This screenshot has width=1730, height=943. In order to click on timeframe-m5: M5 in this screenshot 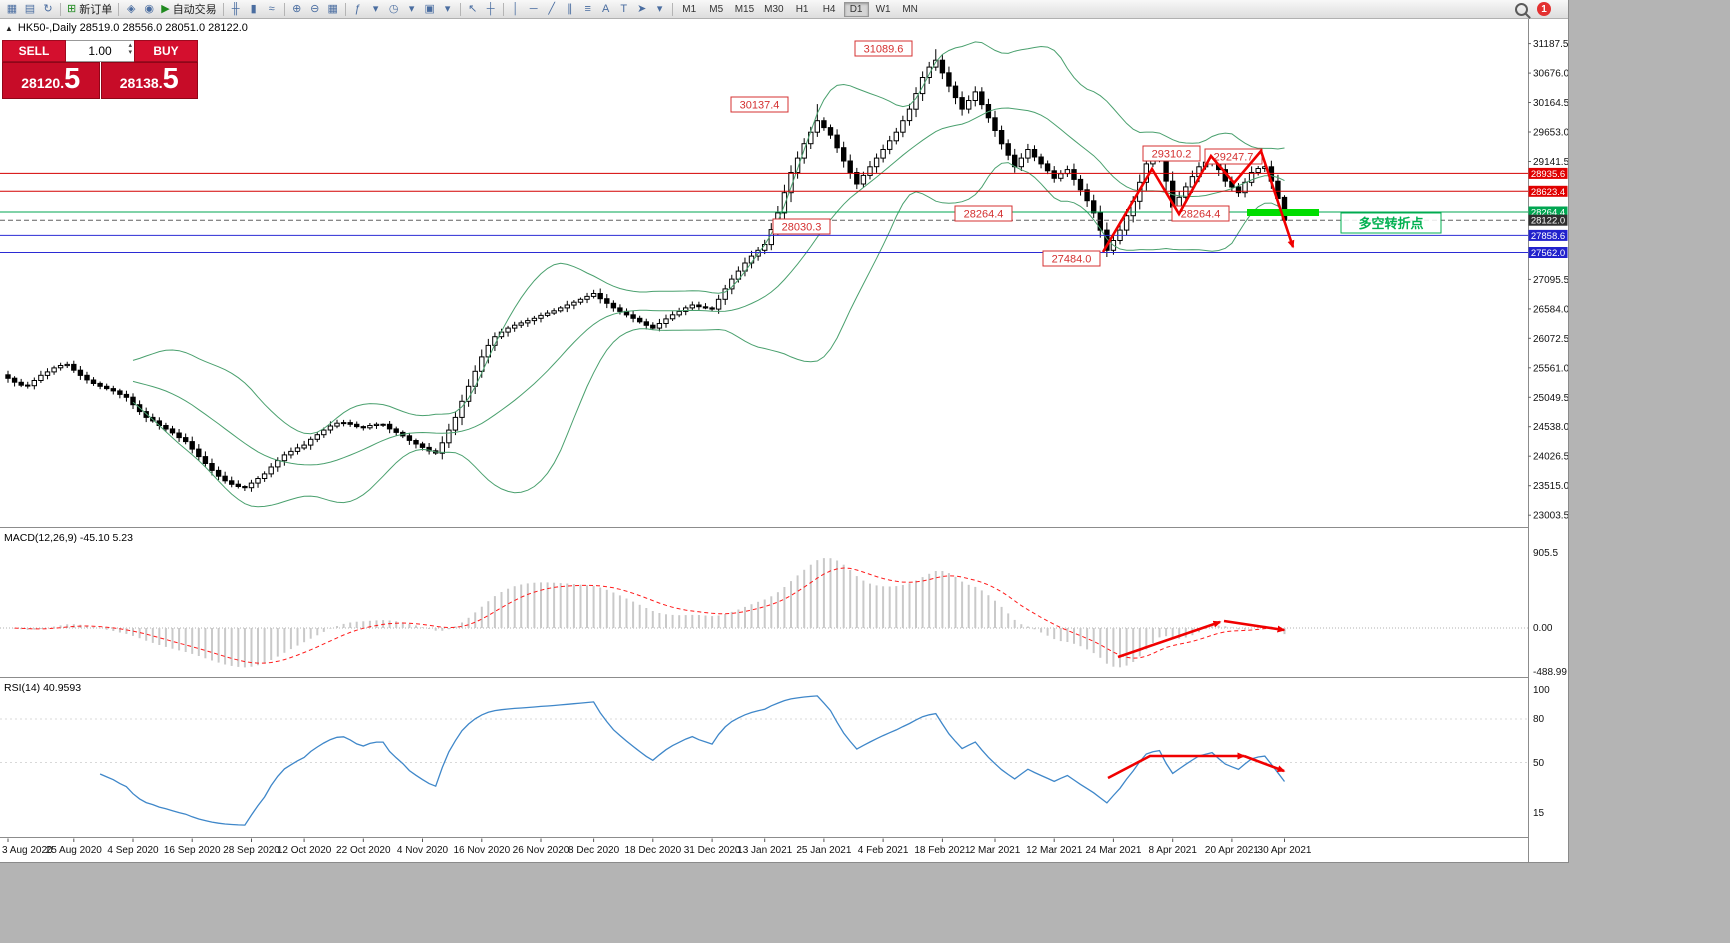, I will do `click(716, 9)`.